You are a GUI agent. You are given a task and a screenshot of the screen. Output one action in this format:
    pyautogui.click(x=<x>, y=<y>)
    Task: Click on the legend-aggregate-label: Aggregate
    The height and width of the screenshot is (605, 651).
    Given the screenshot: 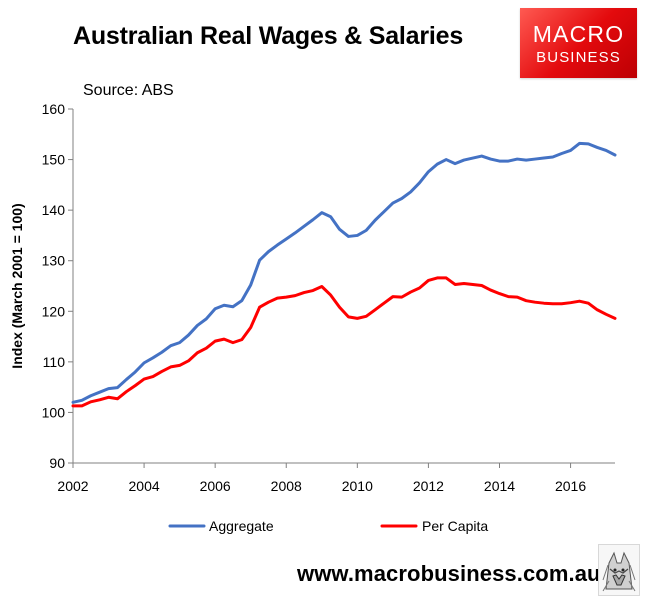 What is the action you would take?
    pyautogui.click(x=241, y=526)
    